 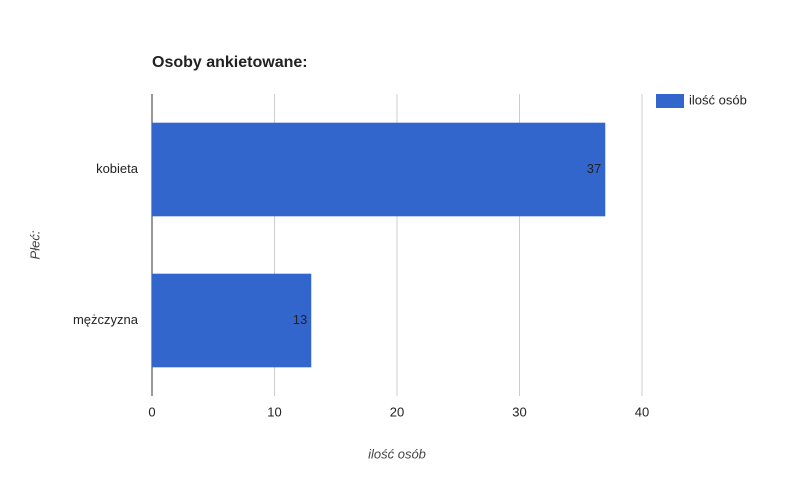 What do you see at coordinates (397, 453) in the screenshot?
I see `x-axis-title: ilość osób` at bounding box center [397, 453].